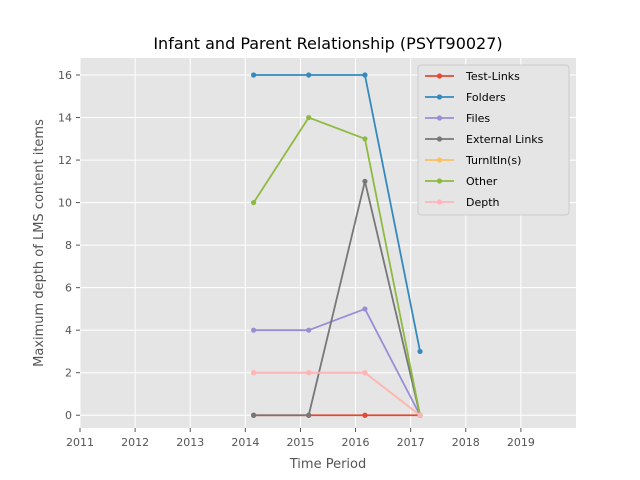 The image size is (640, 480). What do you see at coordinates (68, 373) in the screenshot?
I see `y-tick-label: 2` at bounding box center [68, 373].